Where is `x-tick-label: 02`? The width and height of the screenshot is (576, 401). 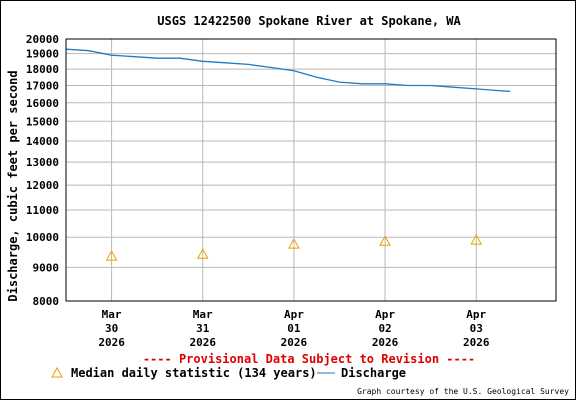
x-tick-label: 02 is located at coordinates (384, 328).